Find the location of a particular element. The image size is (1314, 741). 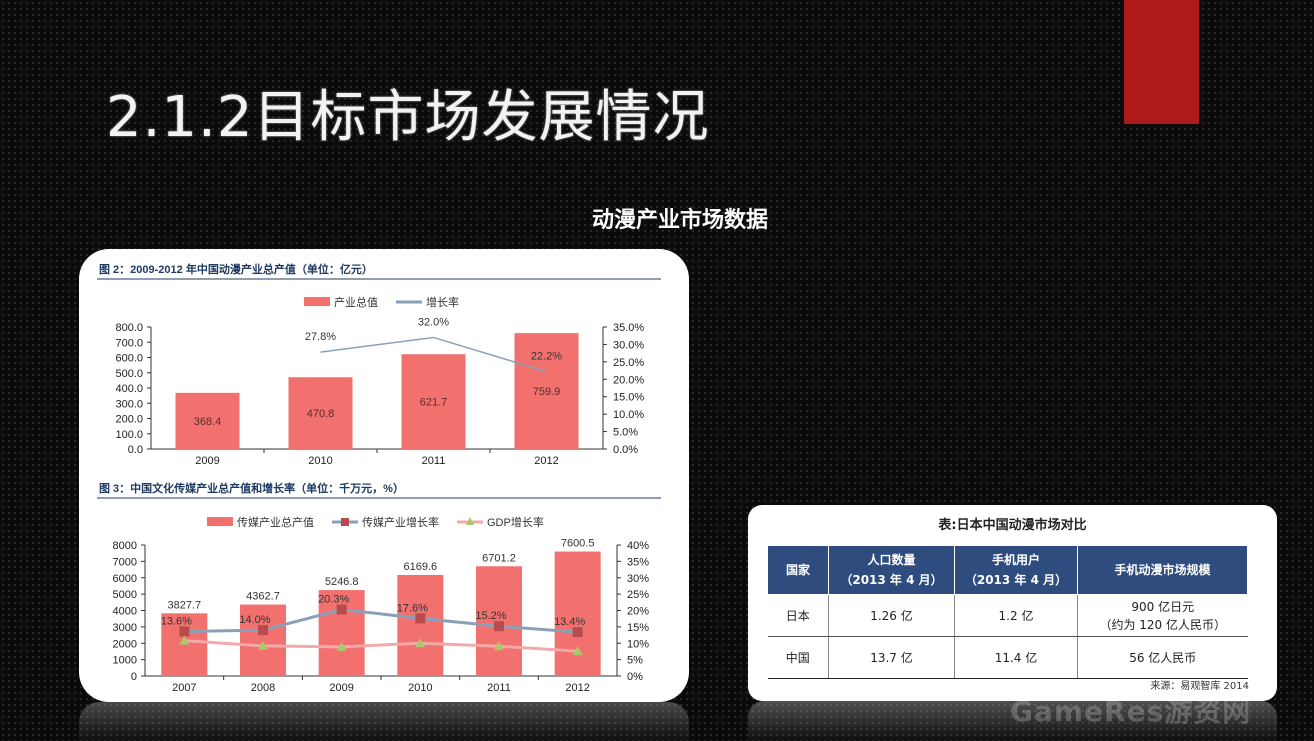

chart2-bar-data-label: 6169.6 is located at coordinates (421, 567).